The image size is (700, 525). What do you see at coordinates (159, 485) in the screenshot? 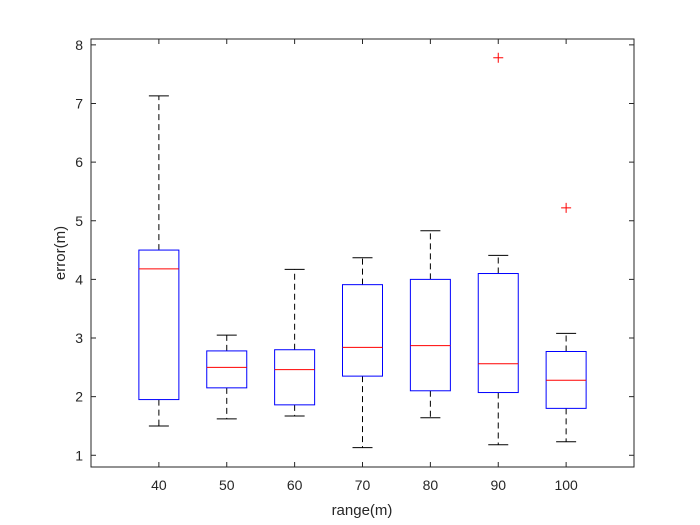
I see `x-tick-label: 40` at bounding box center [159, 485].